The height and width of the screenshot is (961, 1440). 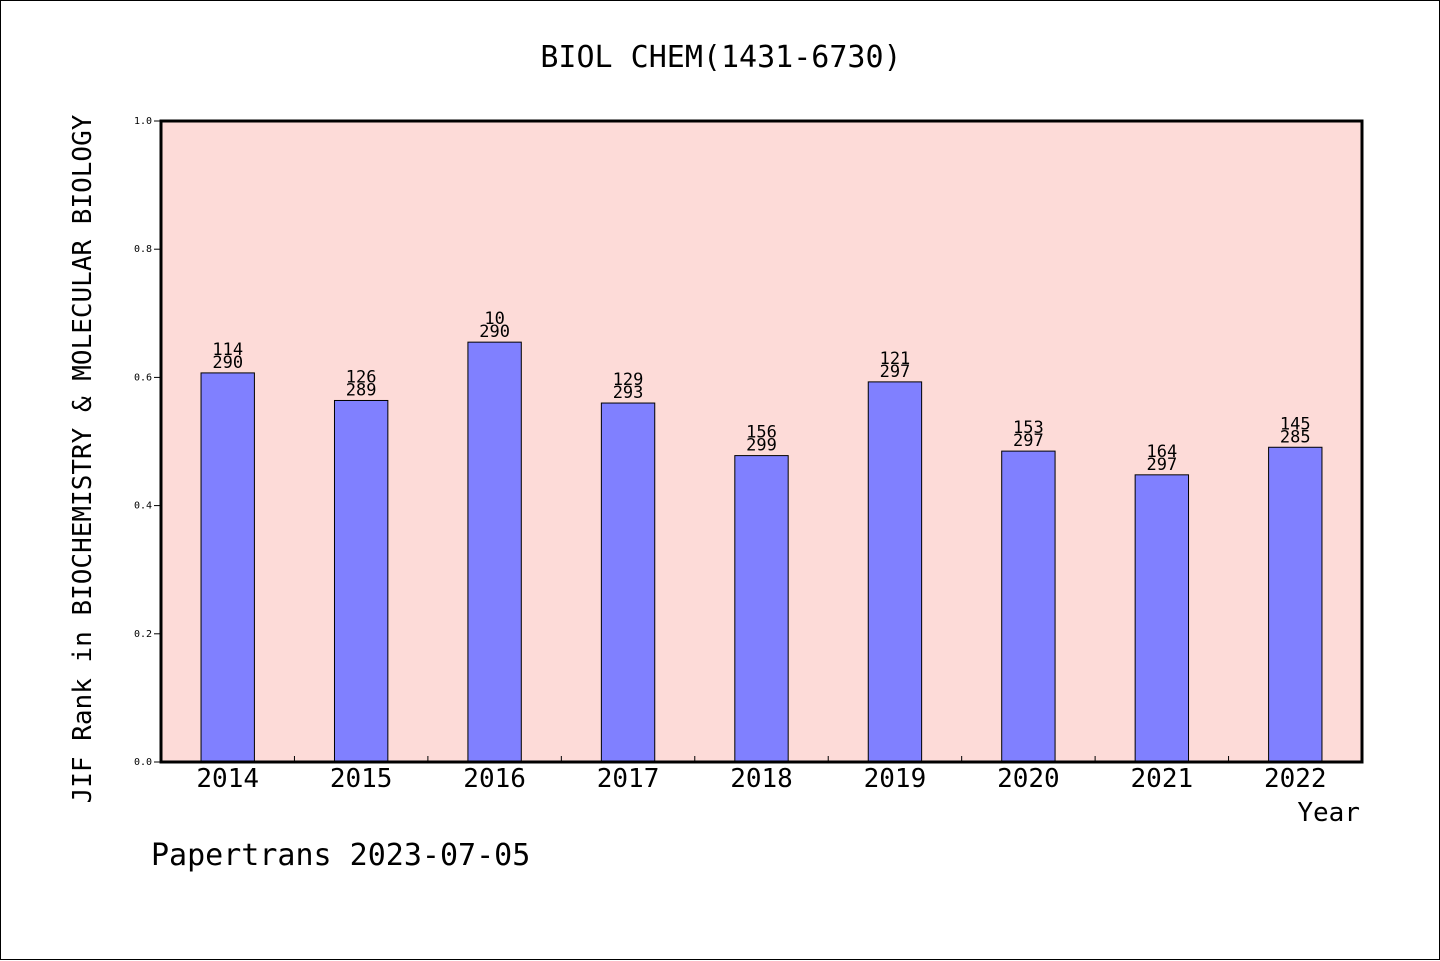 I want to click on x-tick-label: 2021, so click(x=1162, y=779).